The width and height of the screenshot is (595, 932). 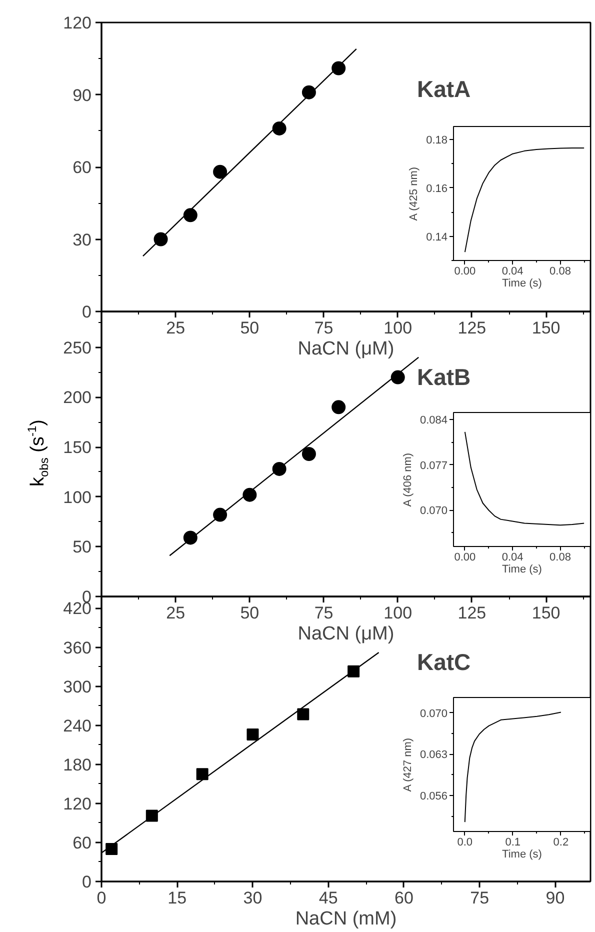 I want to click on y-tick-label: 180, so click(x=77, y=764).